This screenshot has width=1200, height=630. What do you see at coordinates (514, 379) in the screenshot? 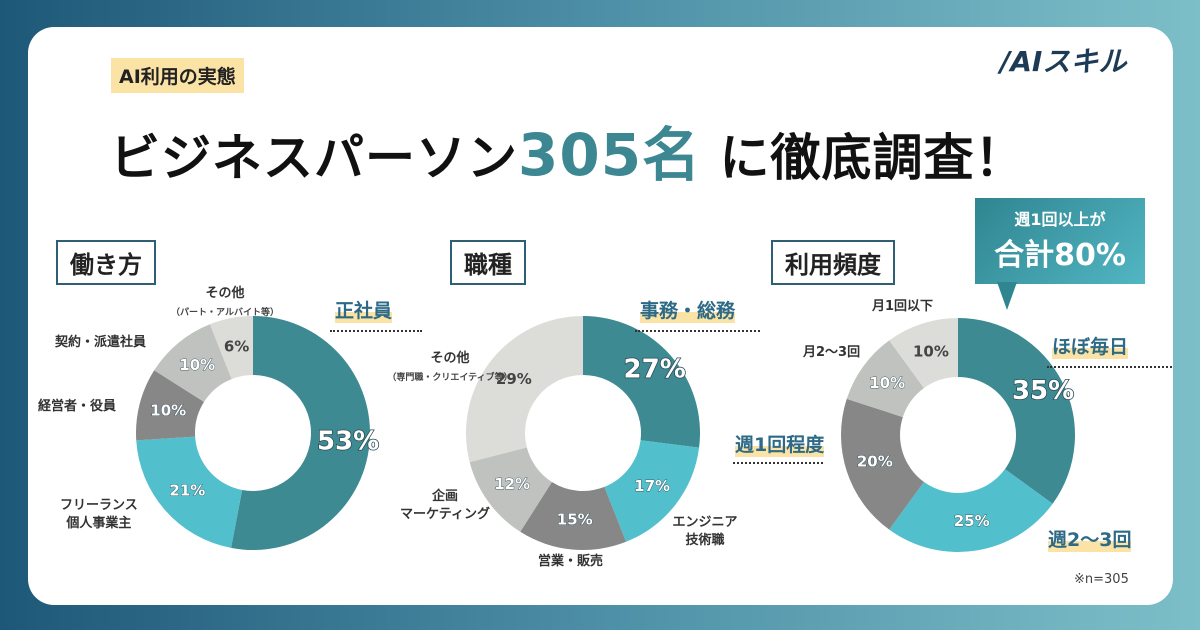
I see `data-label: 29%` at bounding box center [514, 379].